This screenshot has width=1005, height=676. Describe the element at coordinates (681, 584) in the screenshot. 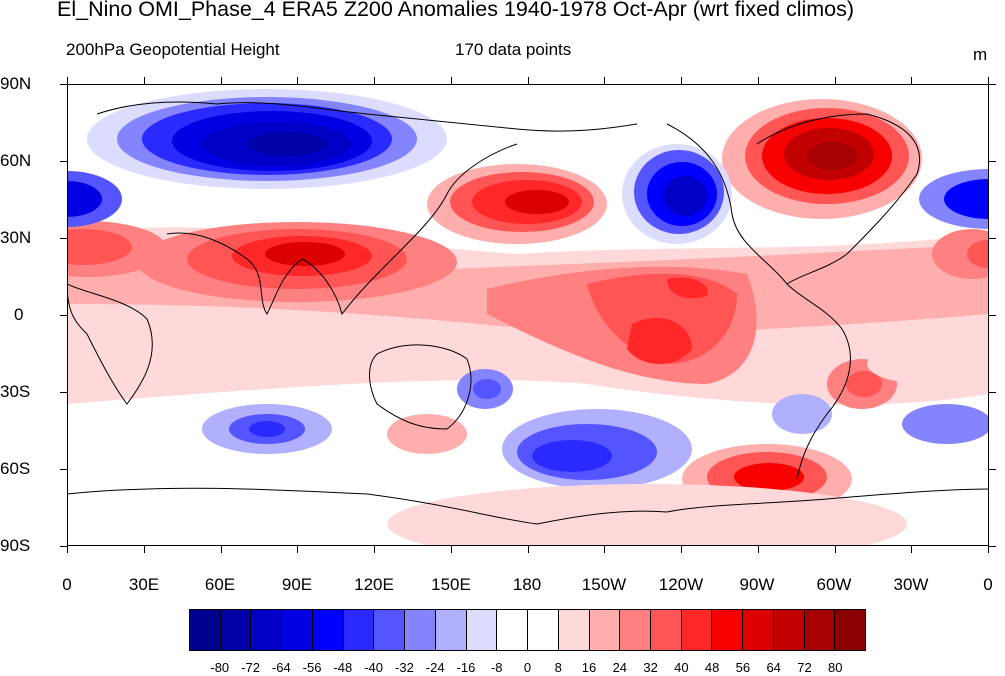

I see `x-label-120w: 120W` at that location.